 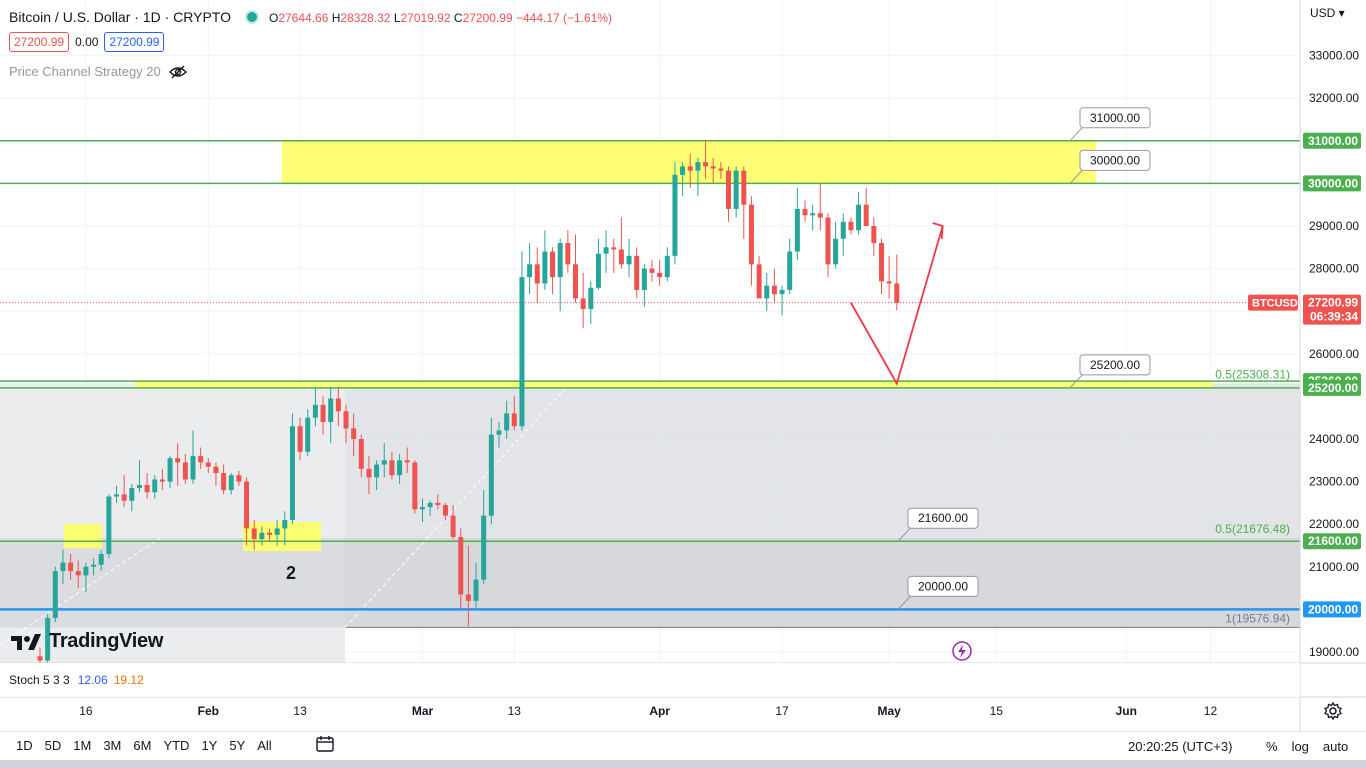 I want to click on percent-toggle: %, so click(x=1272, y=746).